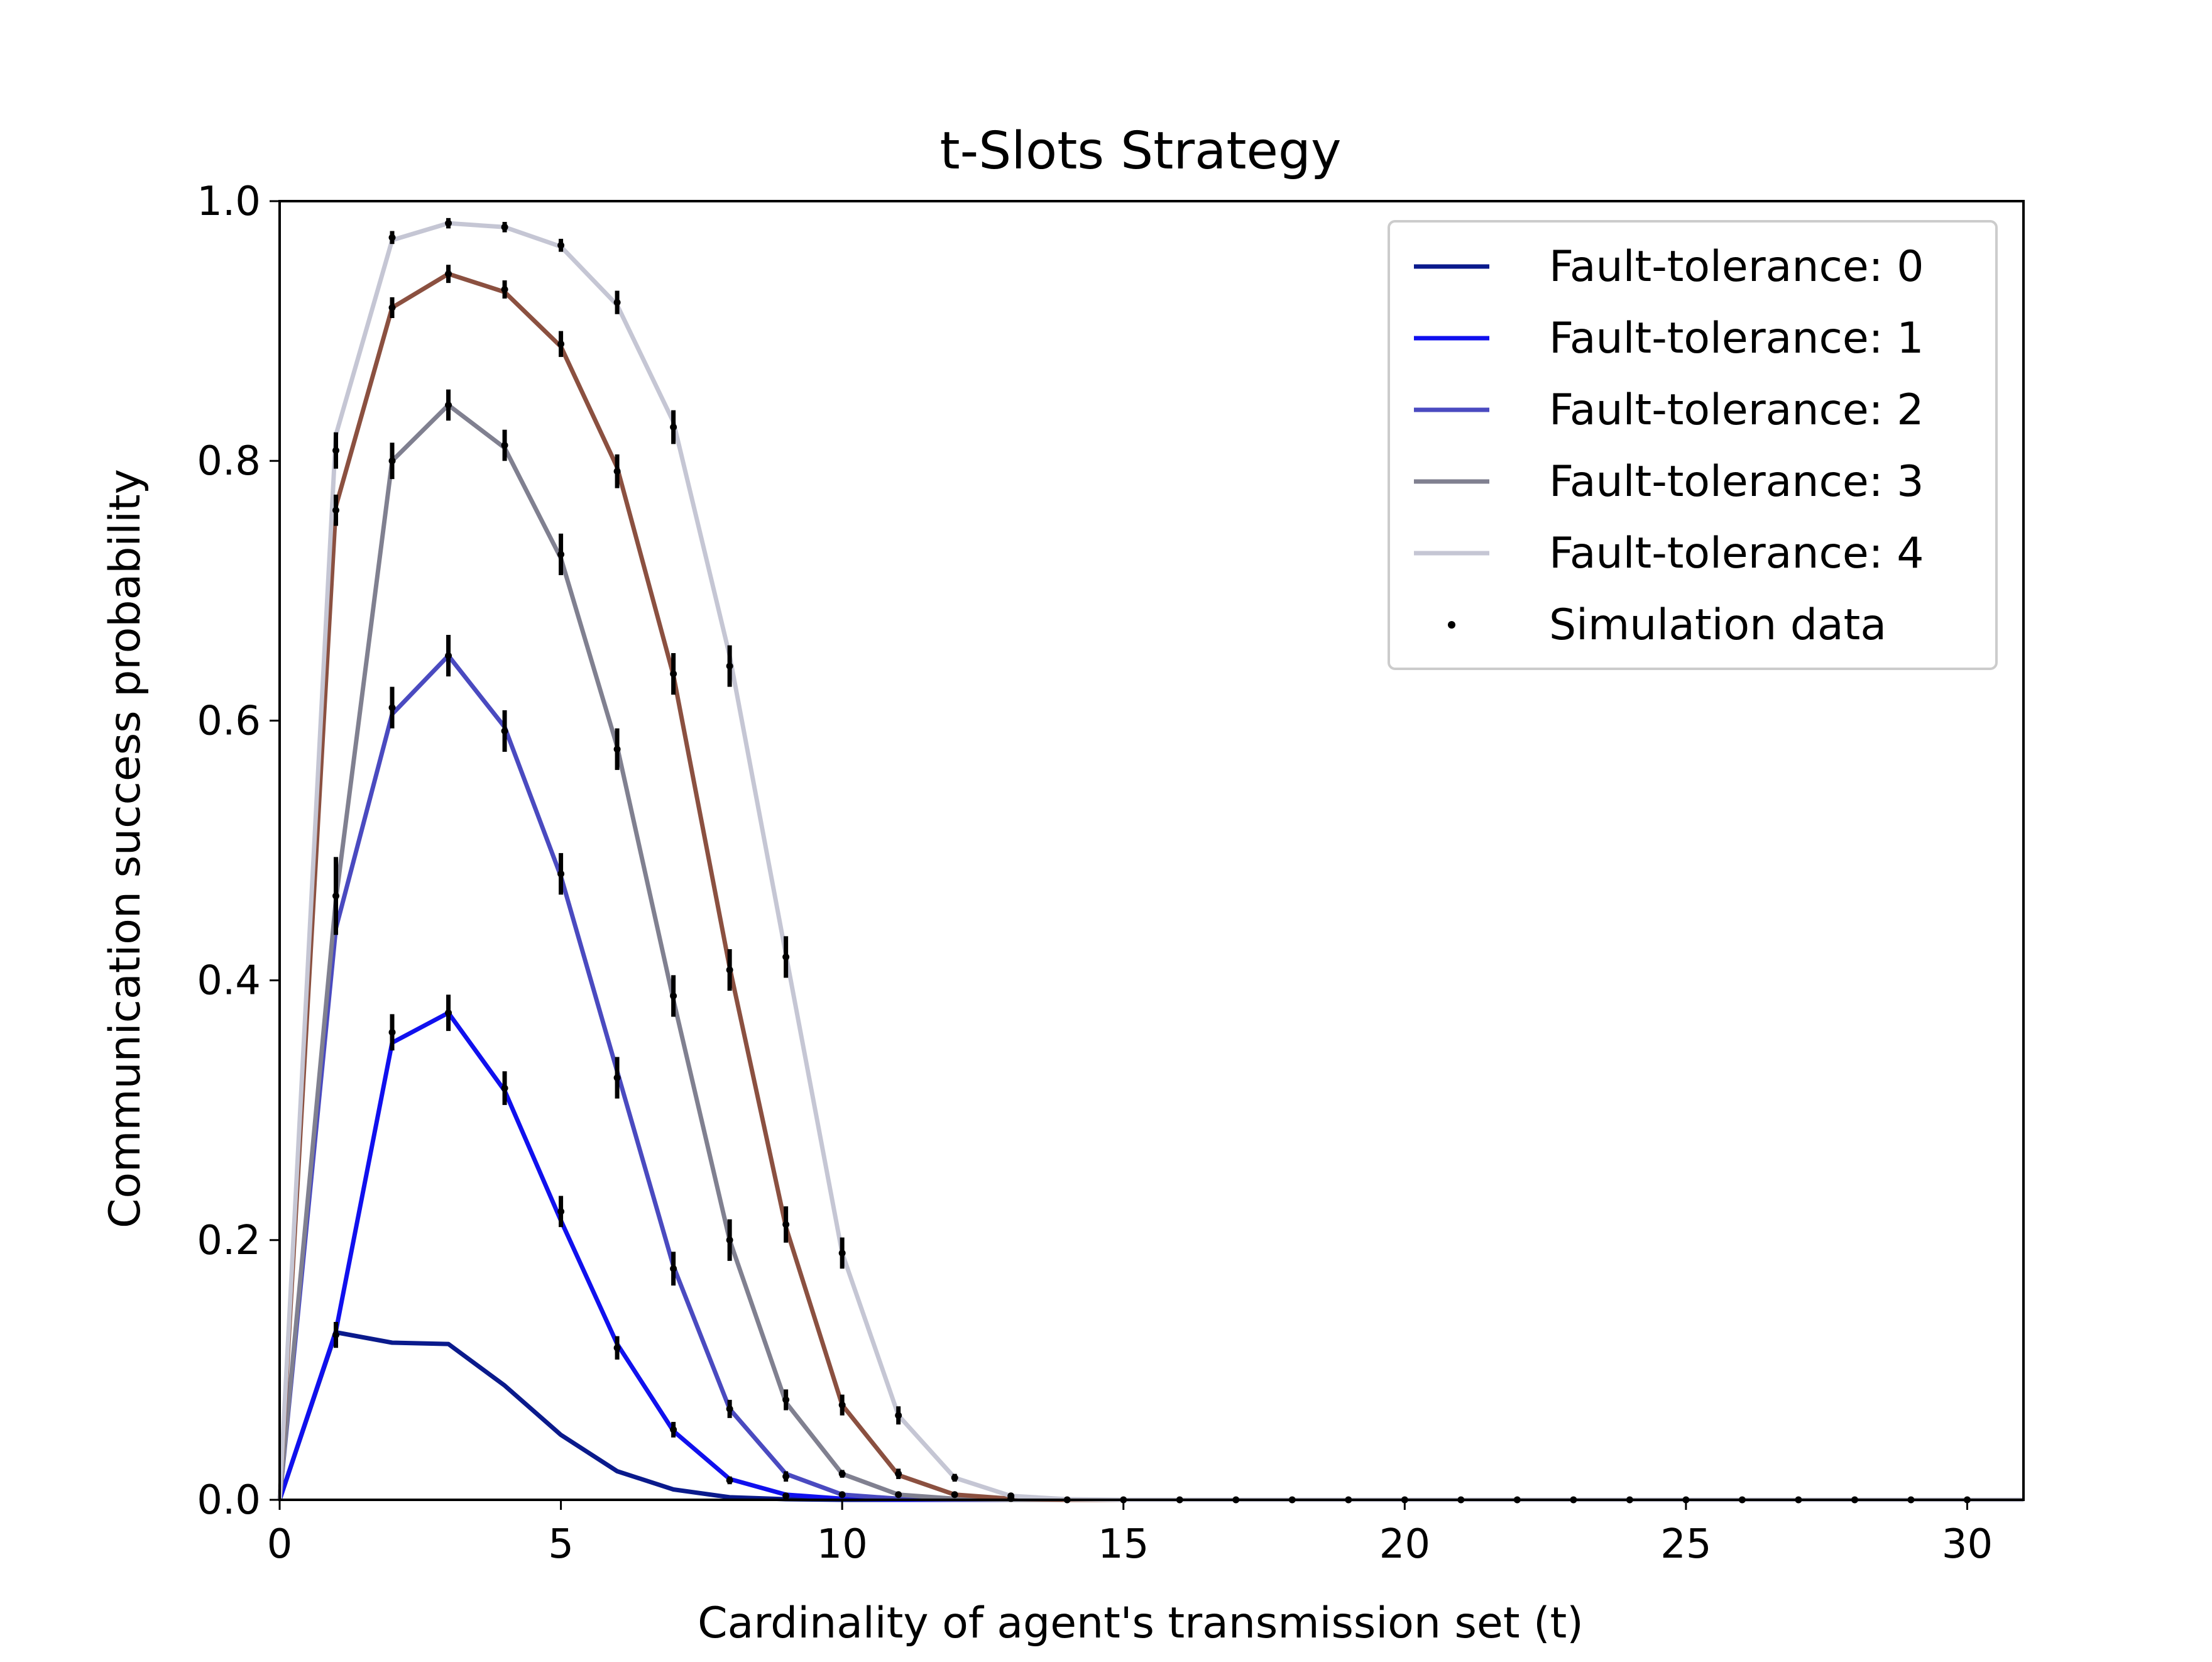 This screenshot has width=2212, height=1662. I want to click on y-tick-label: 0.2, so click(229, 1241).